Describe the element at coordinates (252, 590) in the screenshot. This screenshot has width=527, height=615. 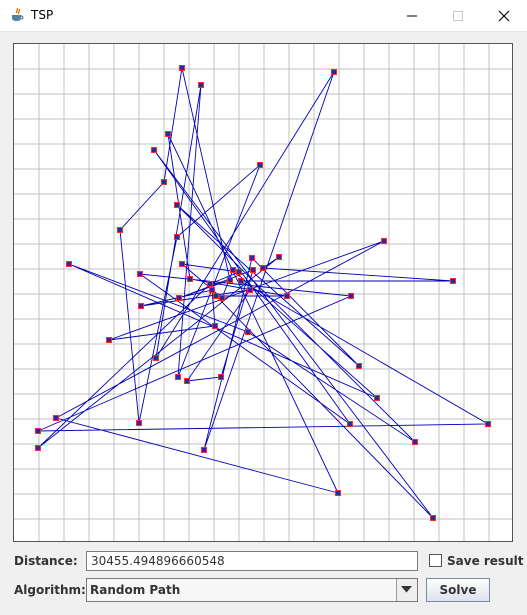
I see `algorithm-select: Random Path` at that location.